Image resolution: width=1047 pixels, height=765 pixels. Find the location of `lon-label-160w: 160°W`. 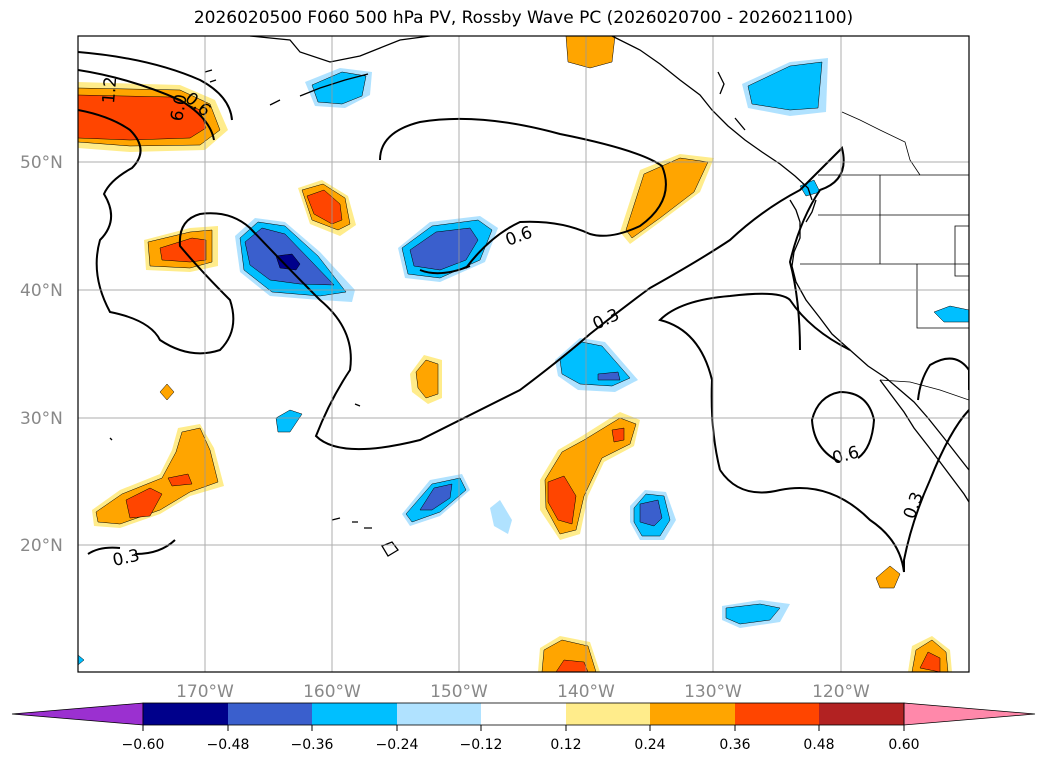

lon-label-160w: 160°W is located at coordinates (332, 692).